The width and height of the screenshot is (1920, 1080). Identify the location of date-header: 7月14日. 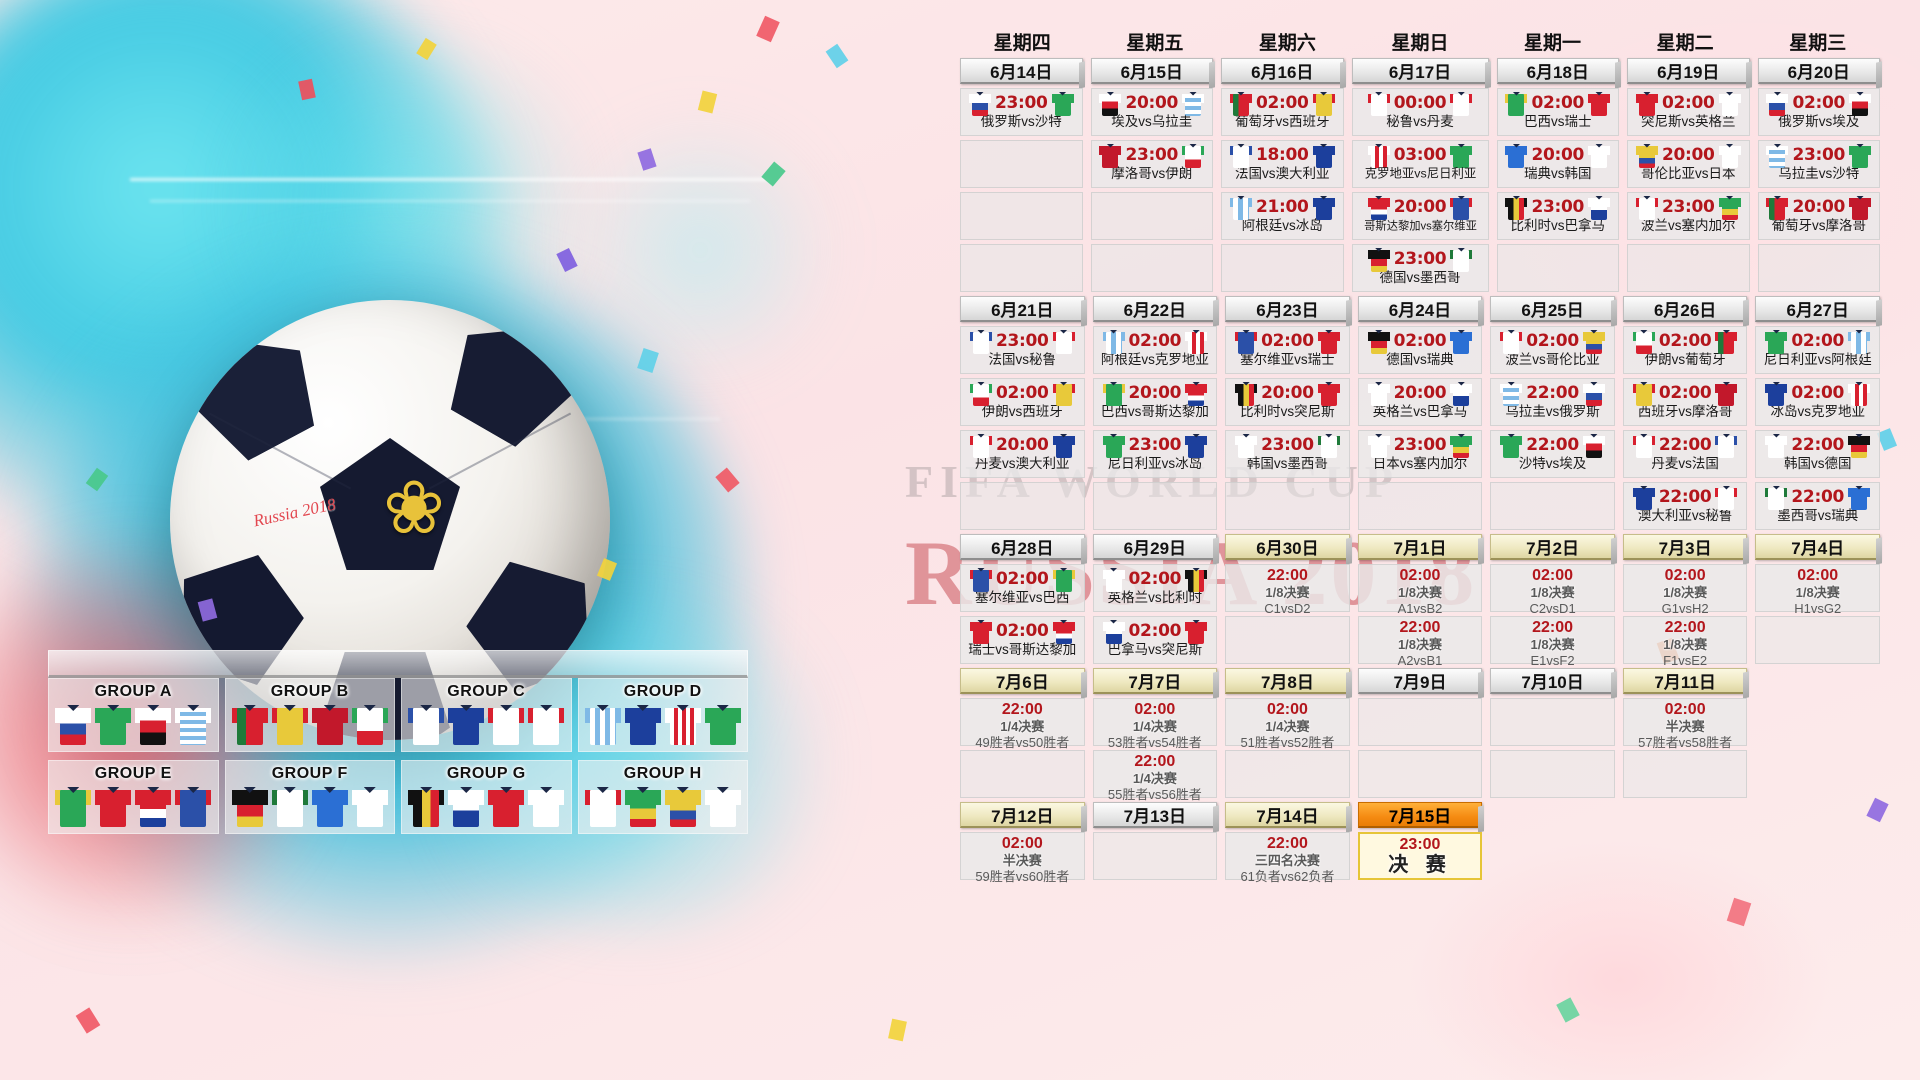
(1287, 815).